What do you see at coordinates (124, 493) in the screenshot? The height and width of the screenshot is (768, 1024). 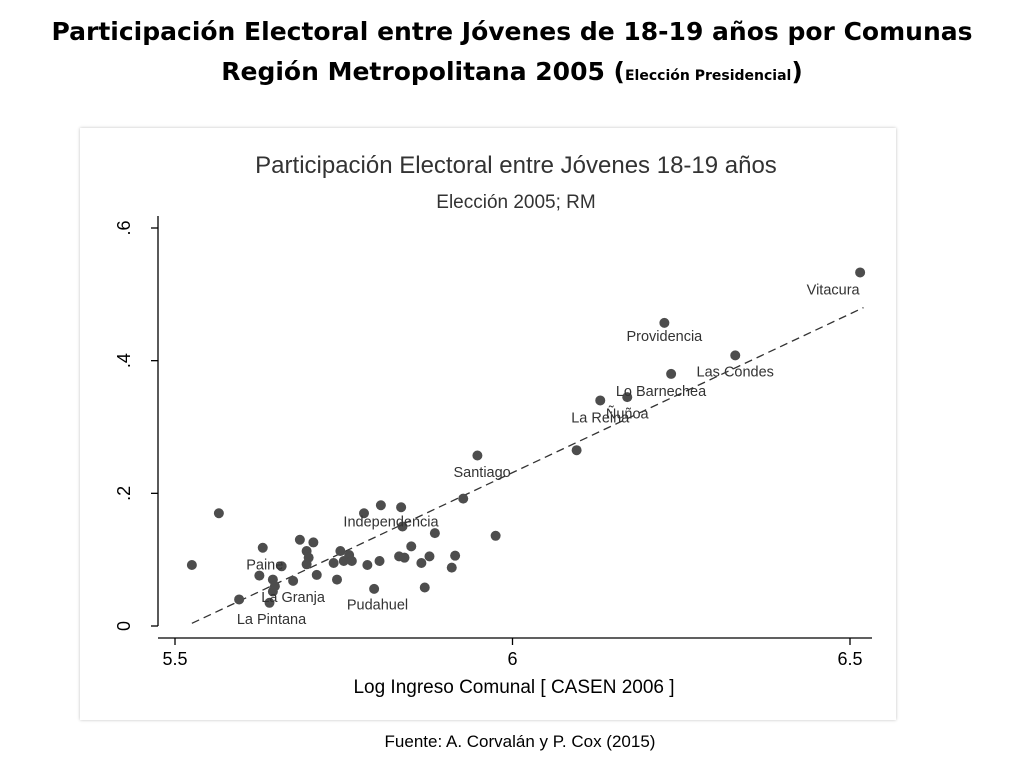 I see `y-tick-label: .2` at bounding box center [124, 493].